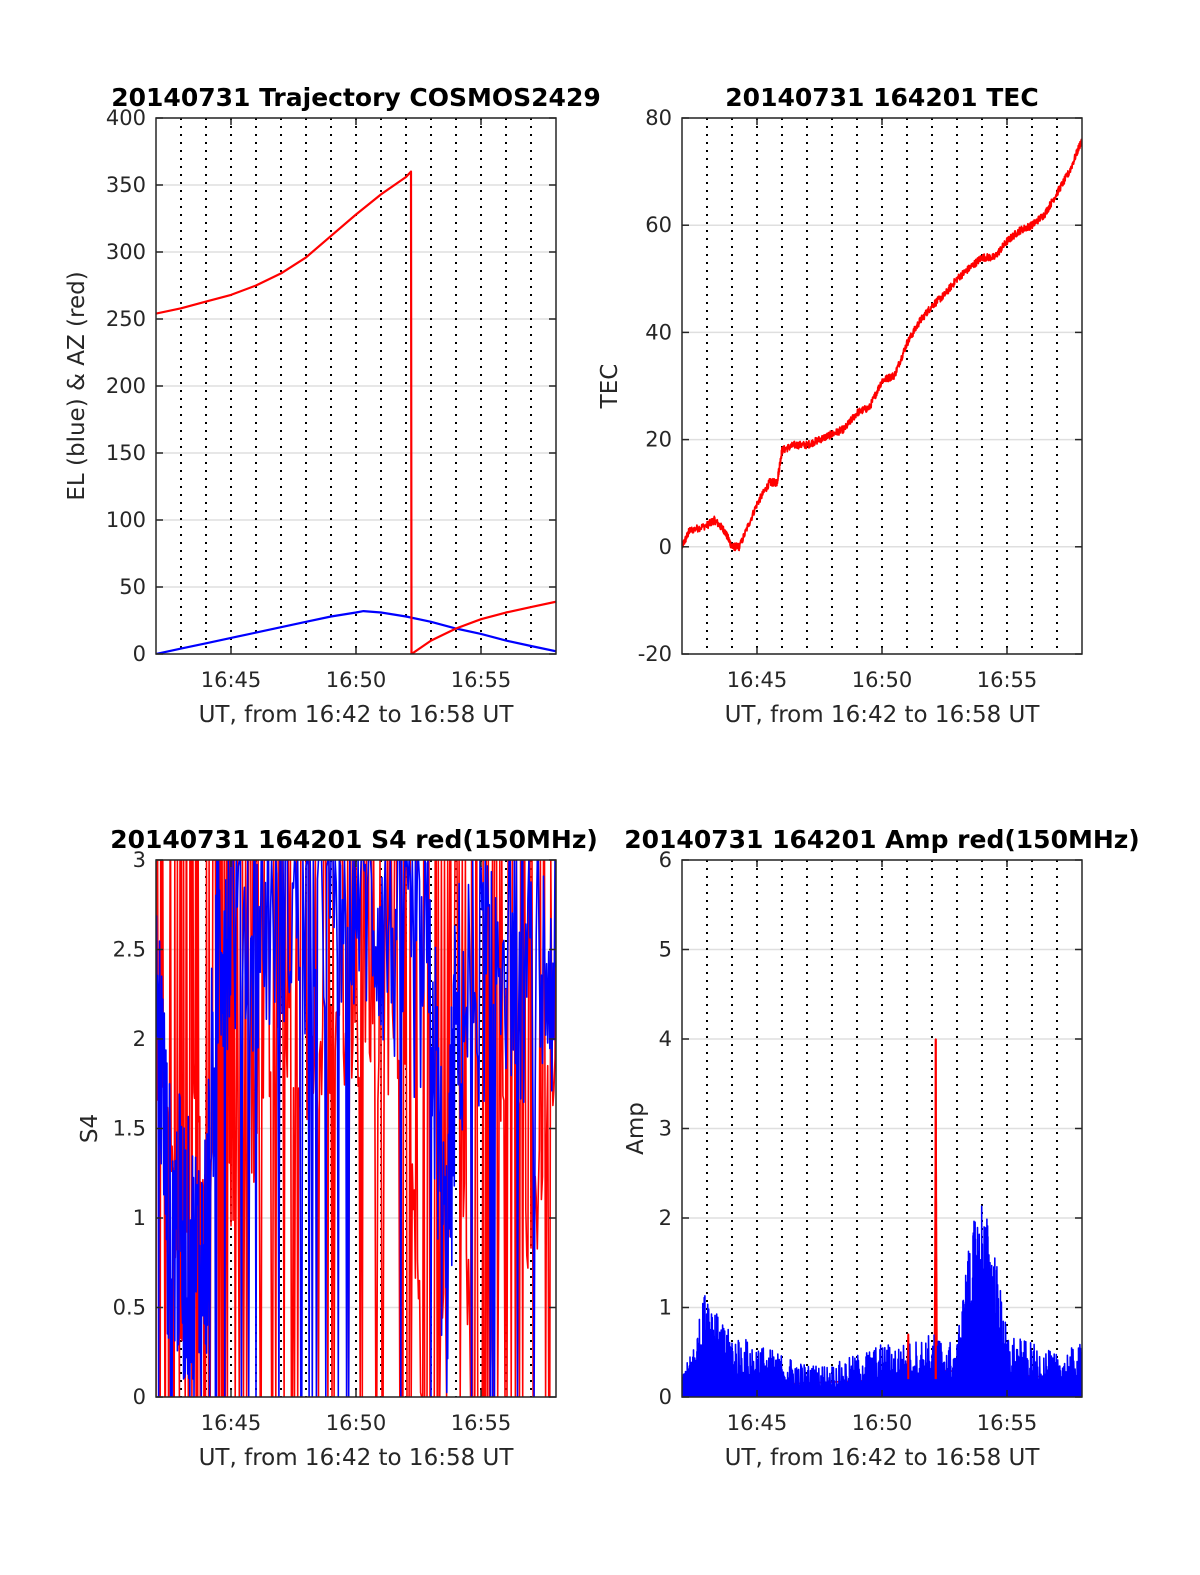 The height and width of the screenshot is (1575, 1200). I want to click on y-tick-label: 0.5, so click(129, 1308).